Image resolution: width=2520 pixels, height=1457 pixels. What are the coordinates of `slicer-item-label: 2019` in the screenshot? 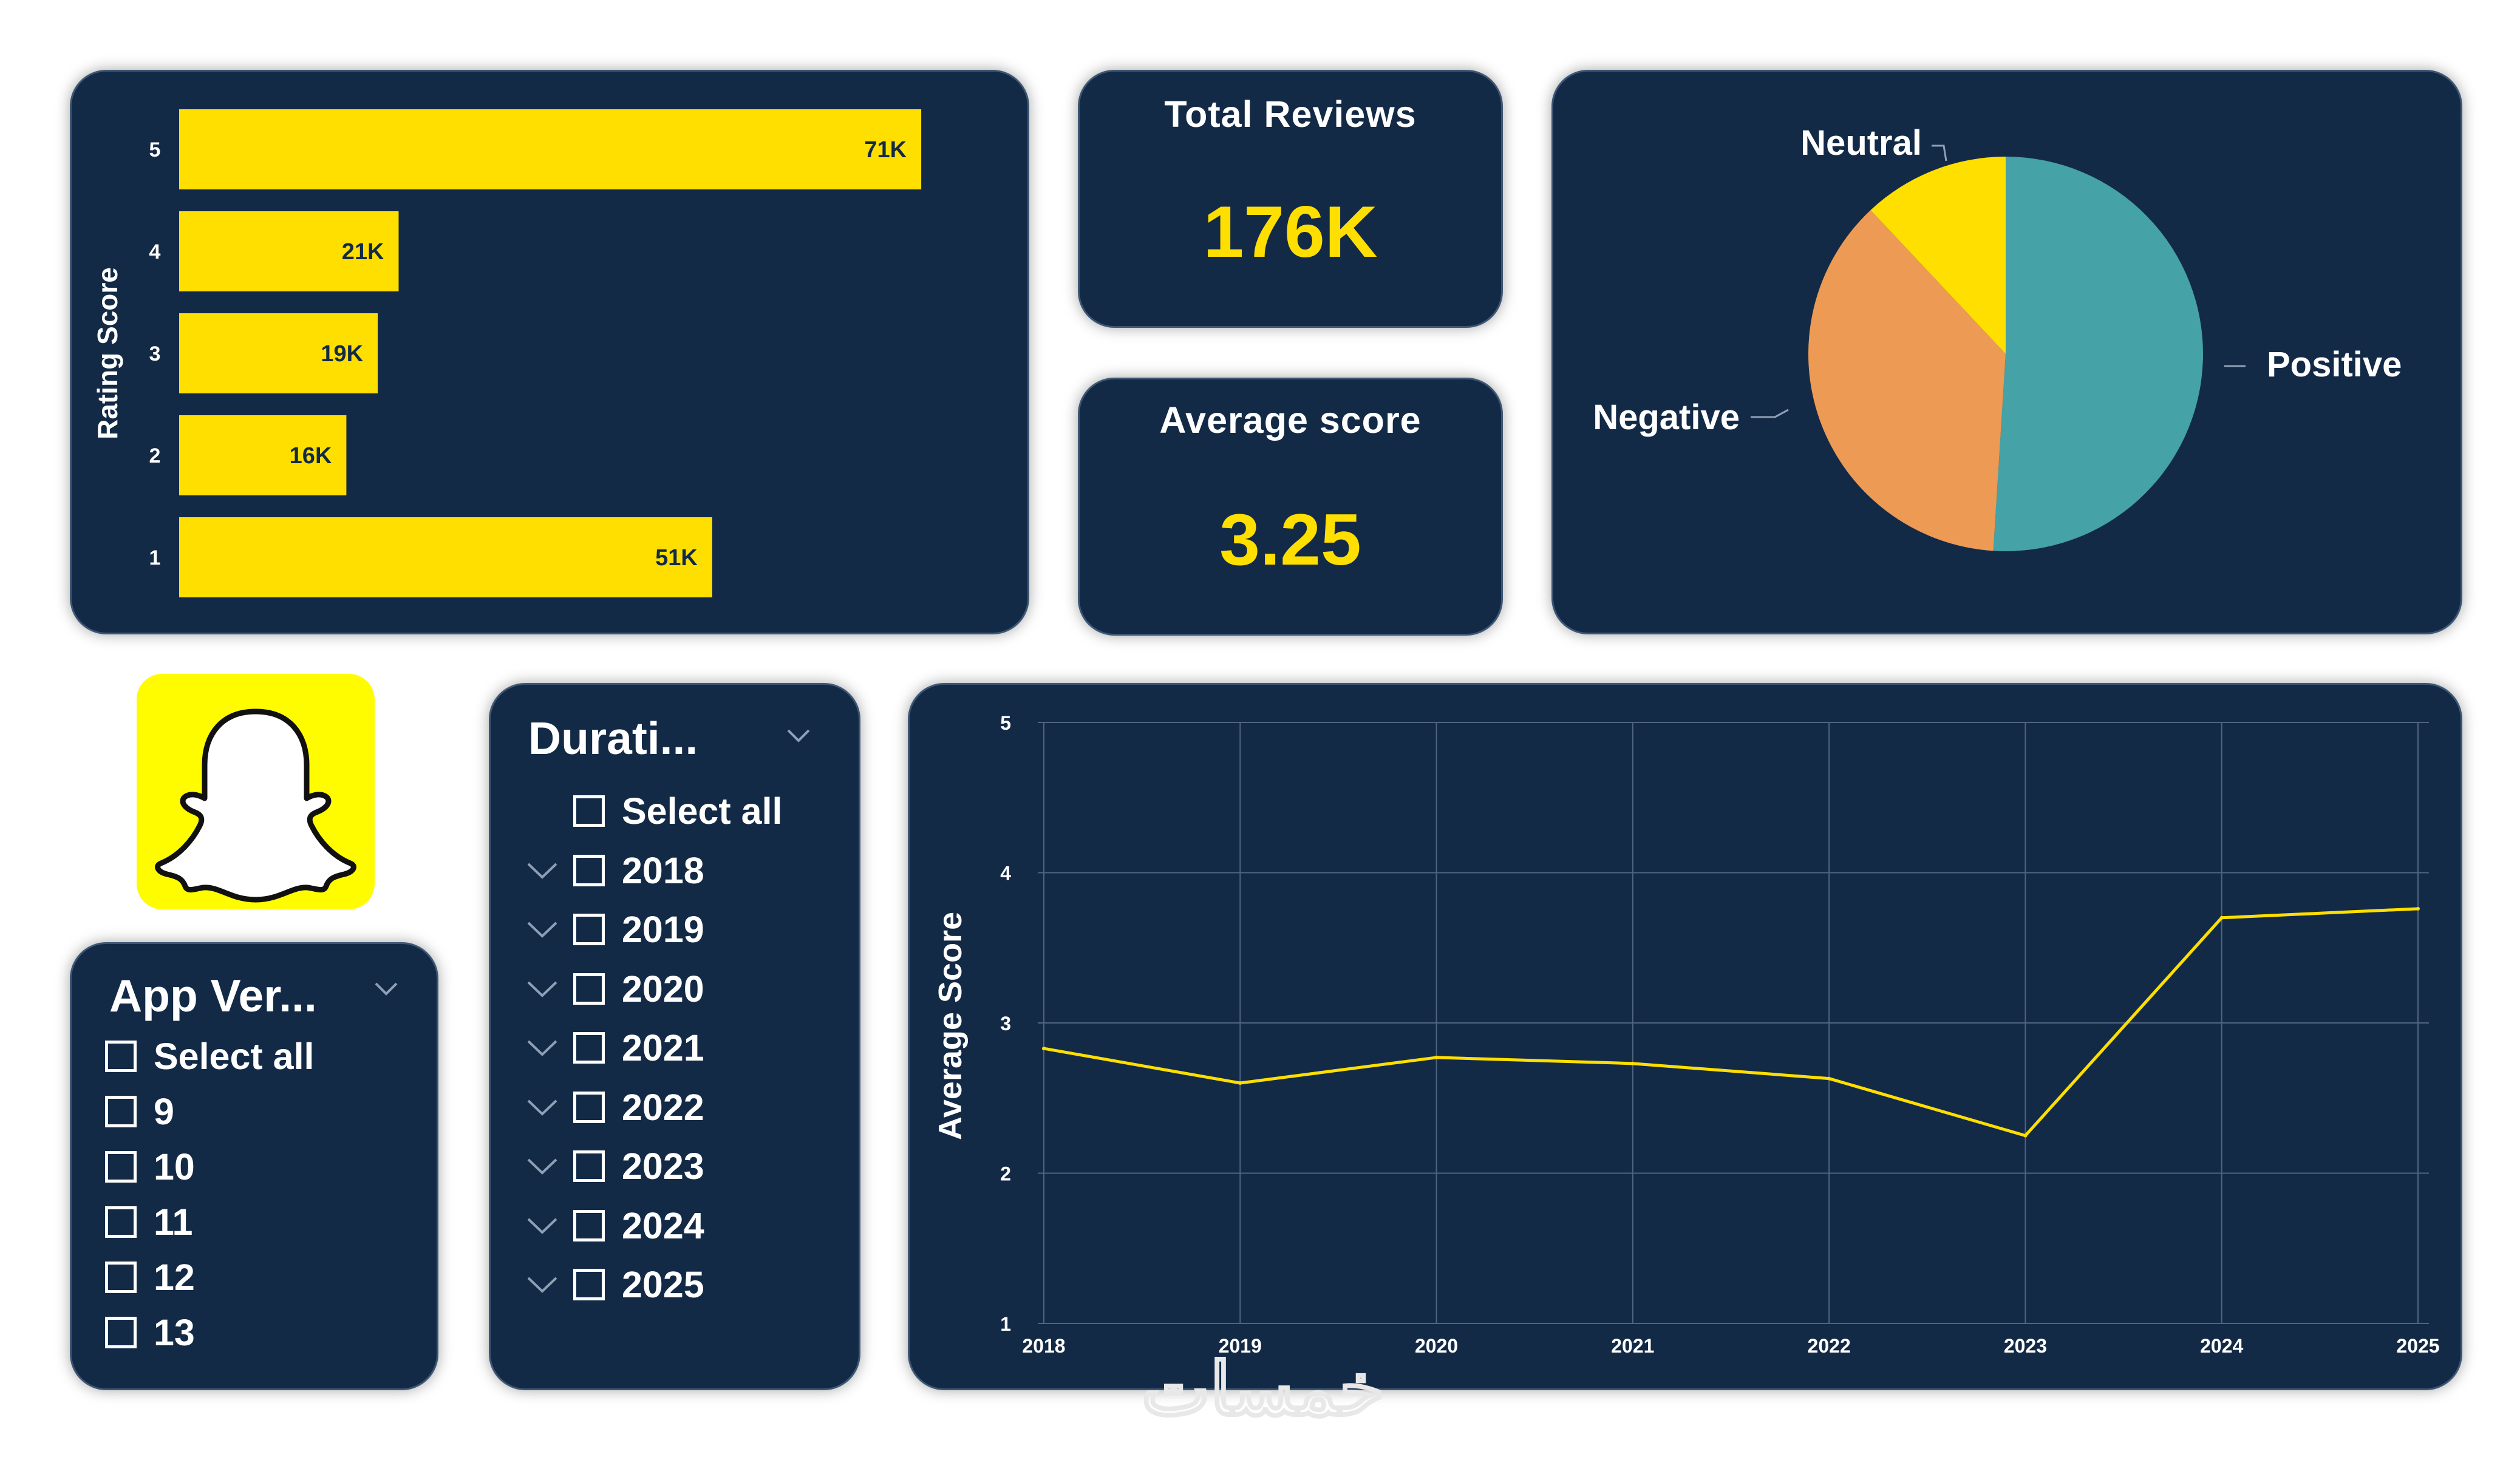 It's located at (663, 929).